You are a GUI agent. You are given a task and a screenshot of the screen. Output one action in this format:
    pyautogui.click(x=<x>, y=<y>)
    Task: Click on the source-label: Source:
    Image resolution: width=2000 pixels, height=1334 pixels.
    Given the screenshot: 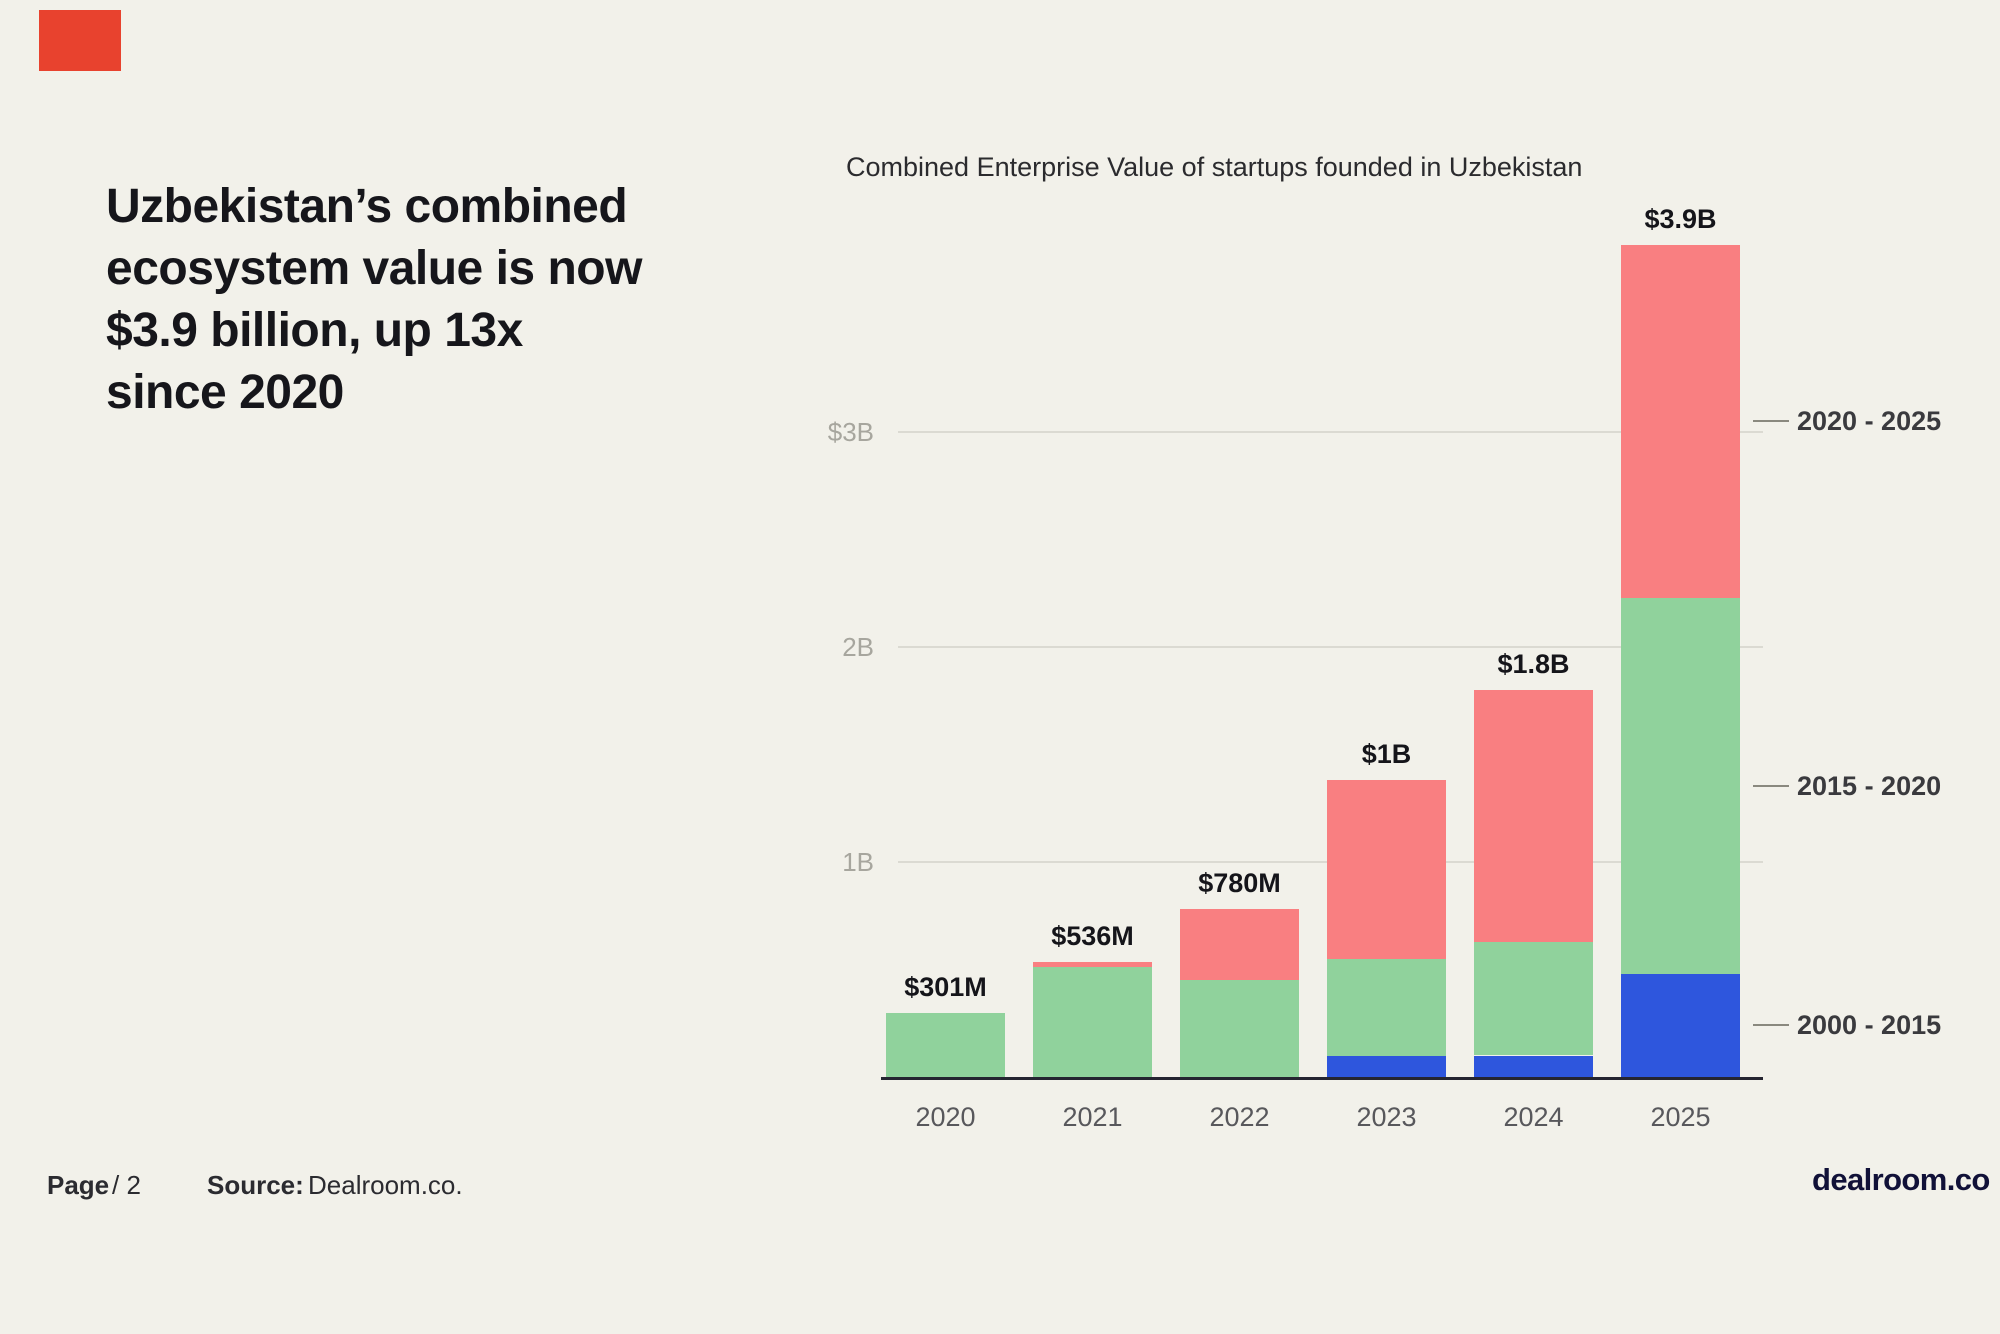 What is the action you would take?
    pyautogui.click(x=255, y=1185)
    